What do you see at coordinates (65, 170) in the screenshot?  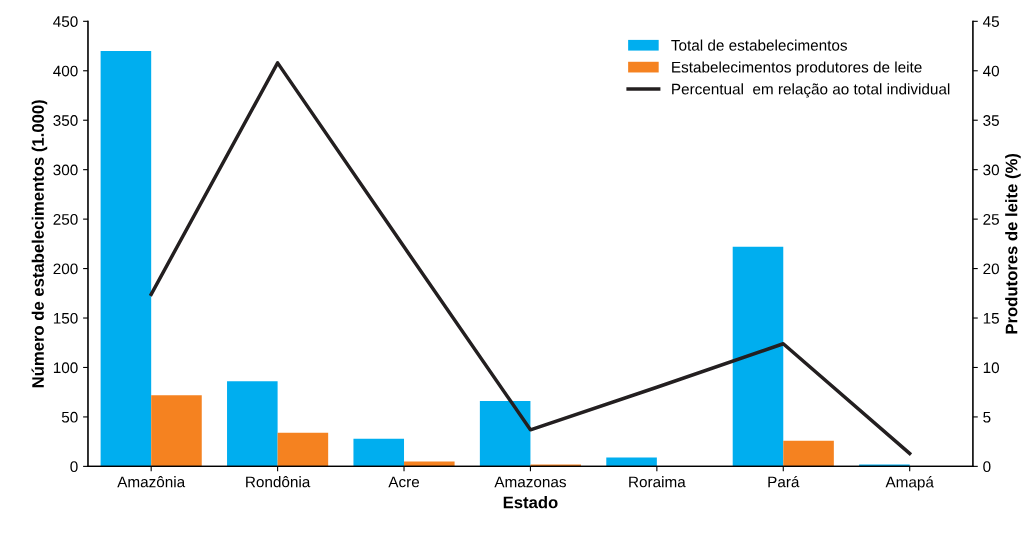 I see `y-tick-label: 300` at bounding box center [65, 170].